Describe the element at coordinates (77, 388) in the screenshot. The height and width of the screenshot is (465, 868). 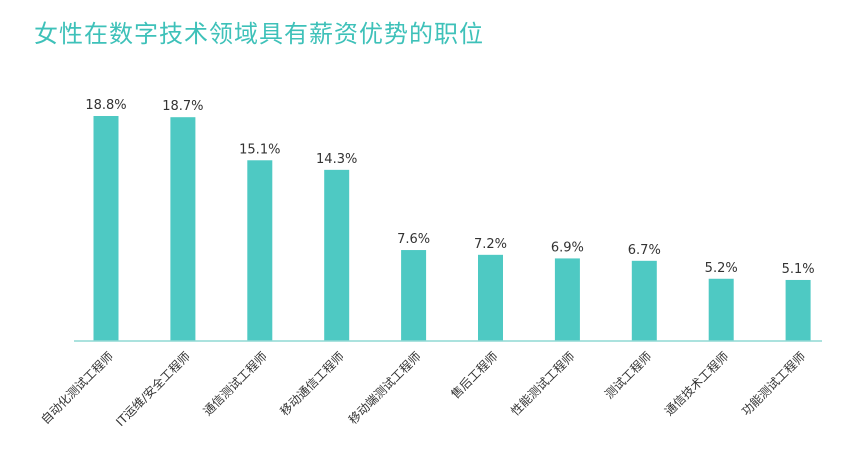
I see `x-tick-label: 自动化测试工程师` at that location.